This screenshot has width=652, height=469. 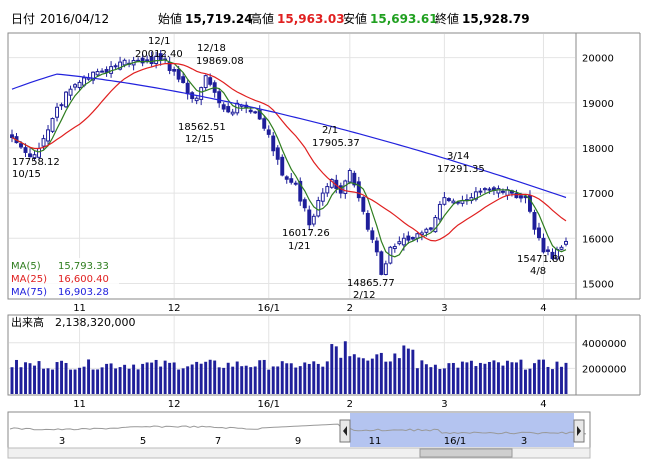 I want to click on navigator-scrollbar-thumb, so click(x=466, y=453).